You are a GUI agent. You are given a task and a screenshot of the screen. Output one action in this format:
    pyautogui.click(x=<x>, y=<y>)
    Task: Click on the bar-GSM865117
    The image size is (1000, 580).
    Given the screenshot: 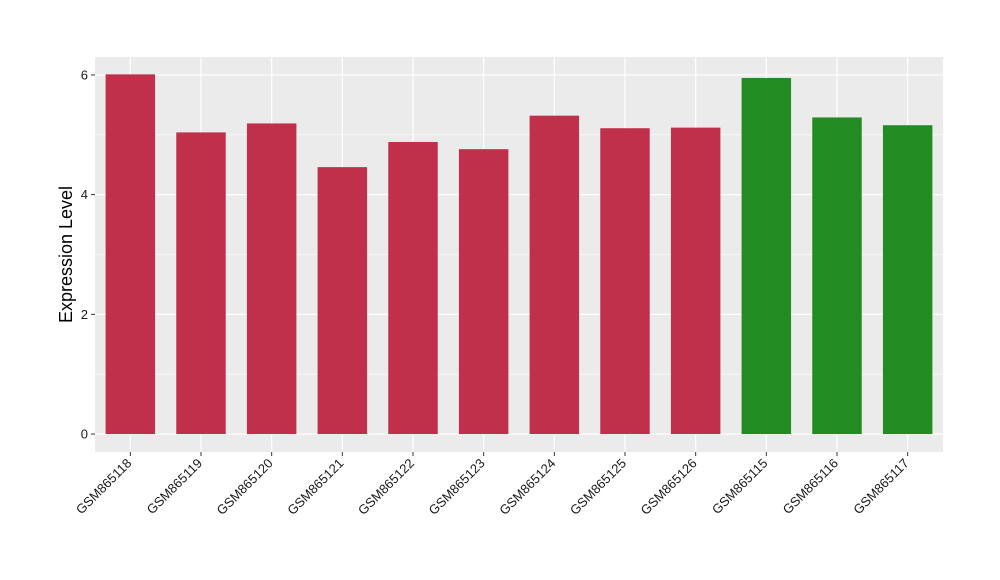 What is the action you would take?
    pyautogui.click(x=907, y=280)
    